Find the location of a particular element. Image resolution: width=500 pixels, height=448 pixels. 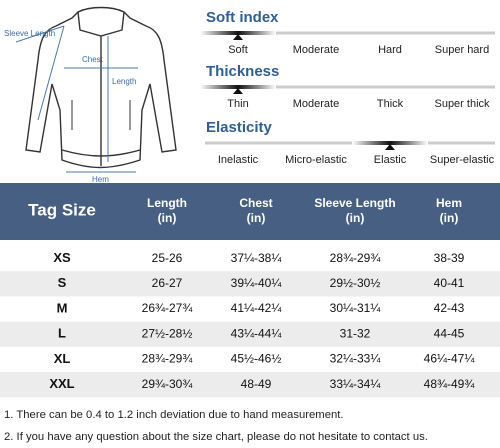

hem-label: Hem is located at coordinates (100, 179).